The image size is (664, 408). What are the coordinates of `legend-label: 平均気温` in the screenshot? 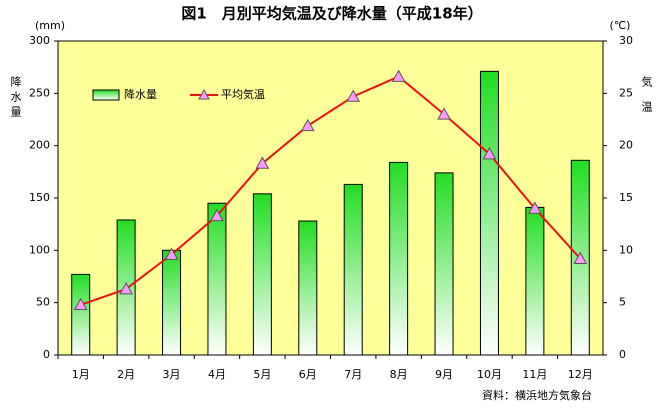 It's located at (243, 94).